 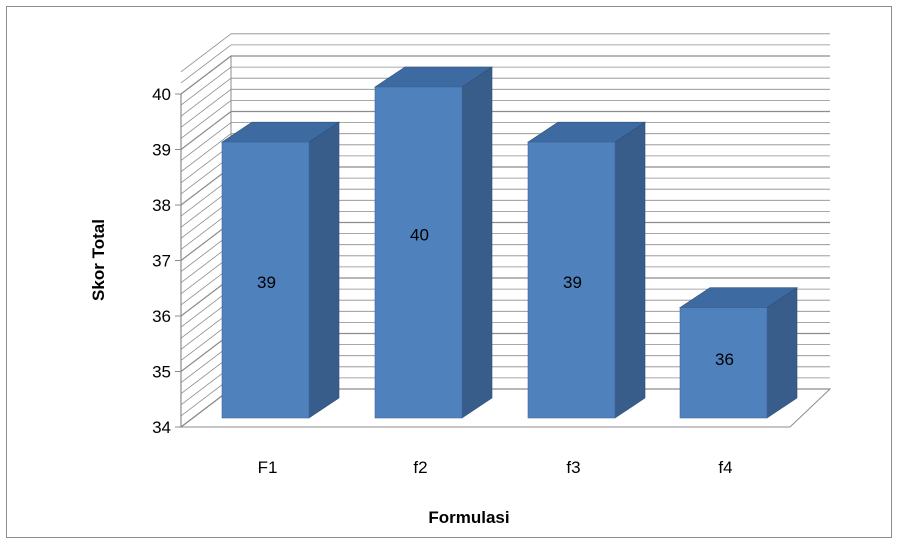 I want to click on x-tick-label: f3, so click(x=573, y=467).